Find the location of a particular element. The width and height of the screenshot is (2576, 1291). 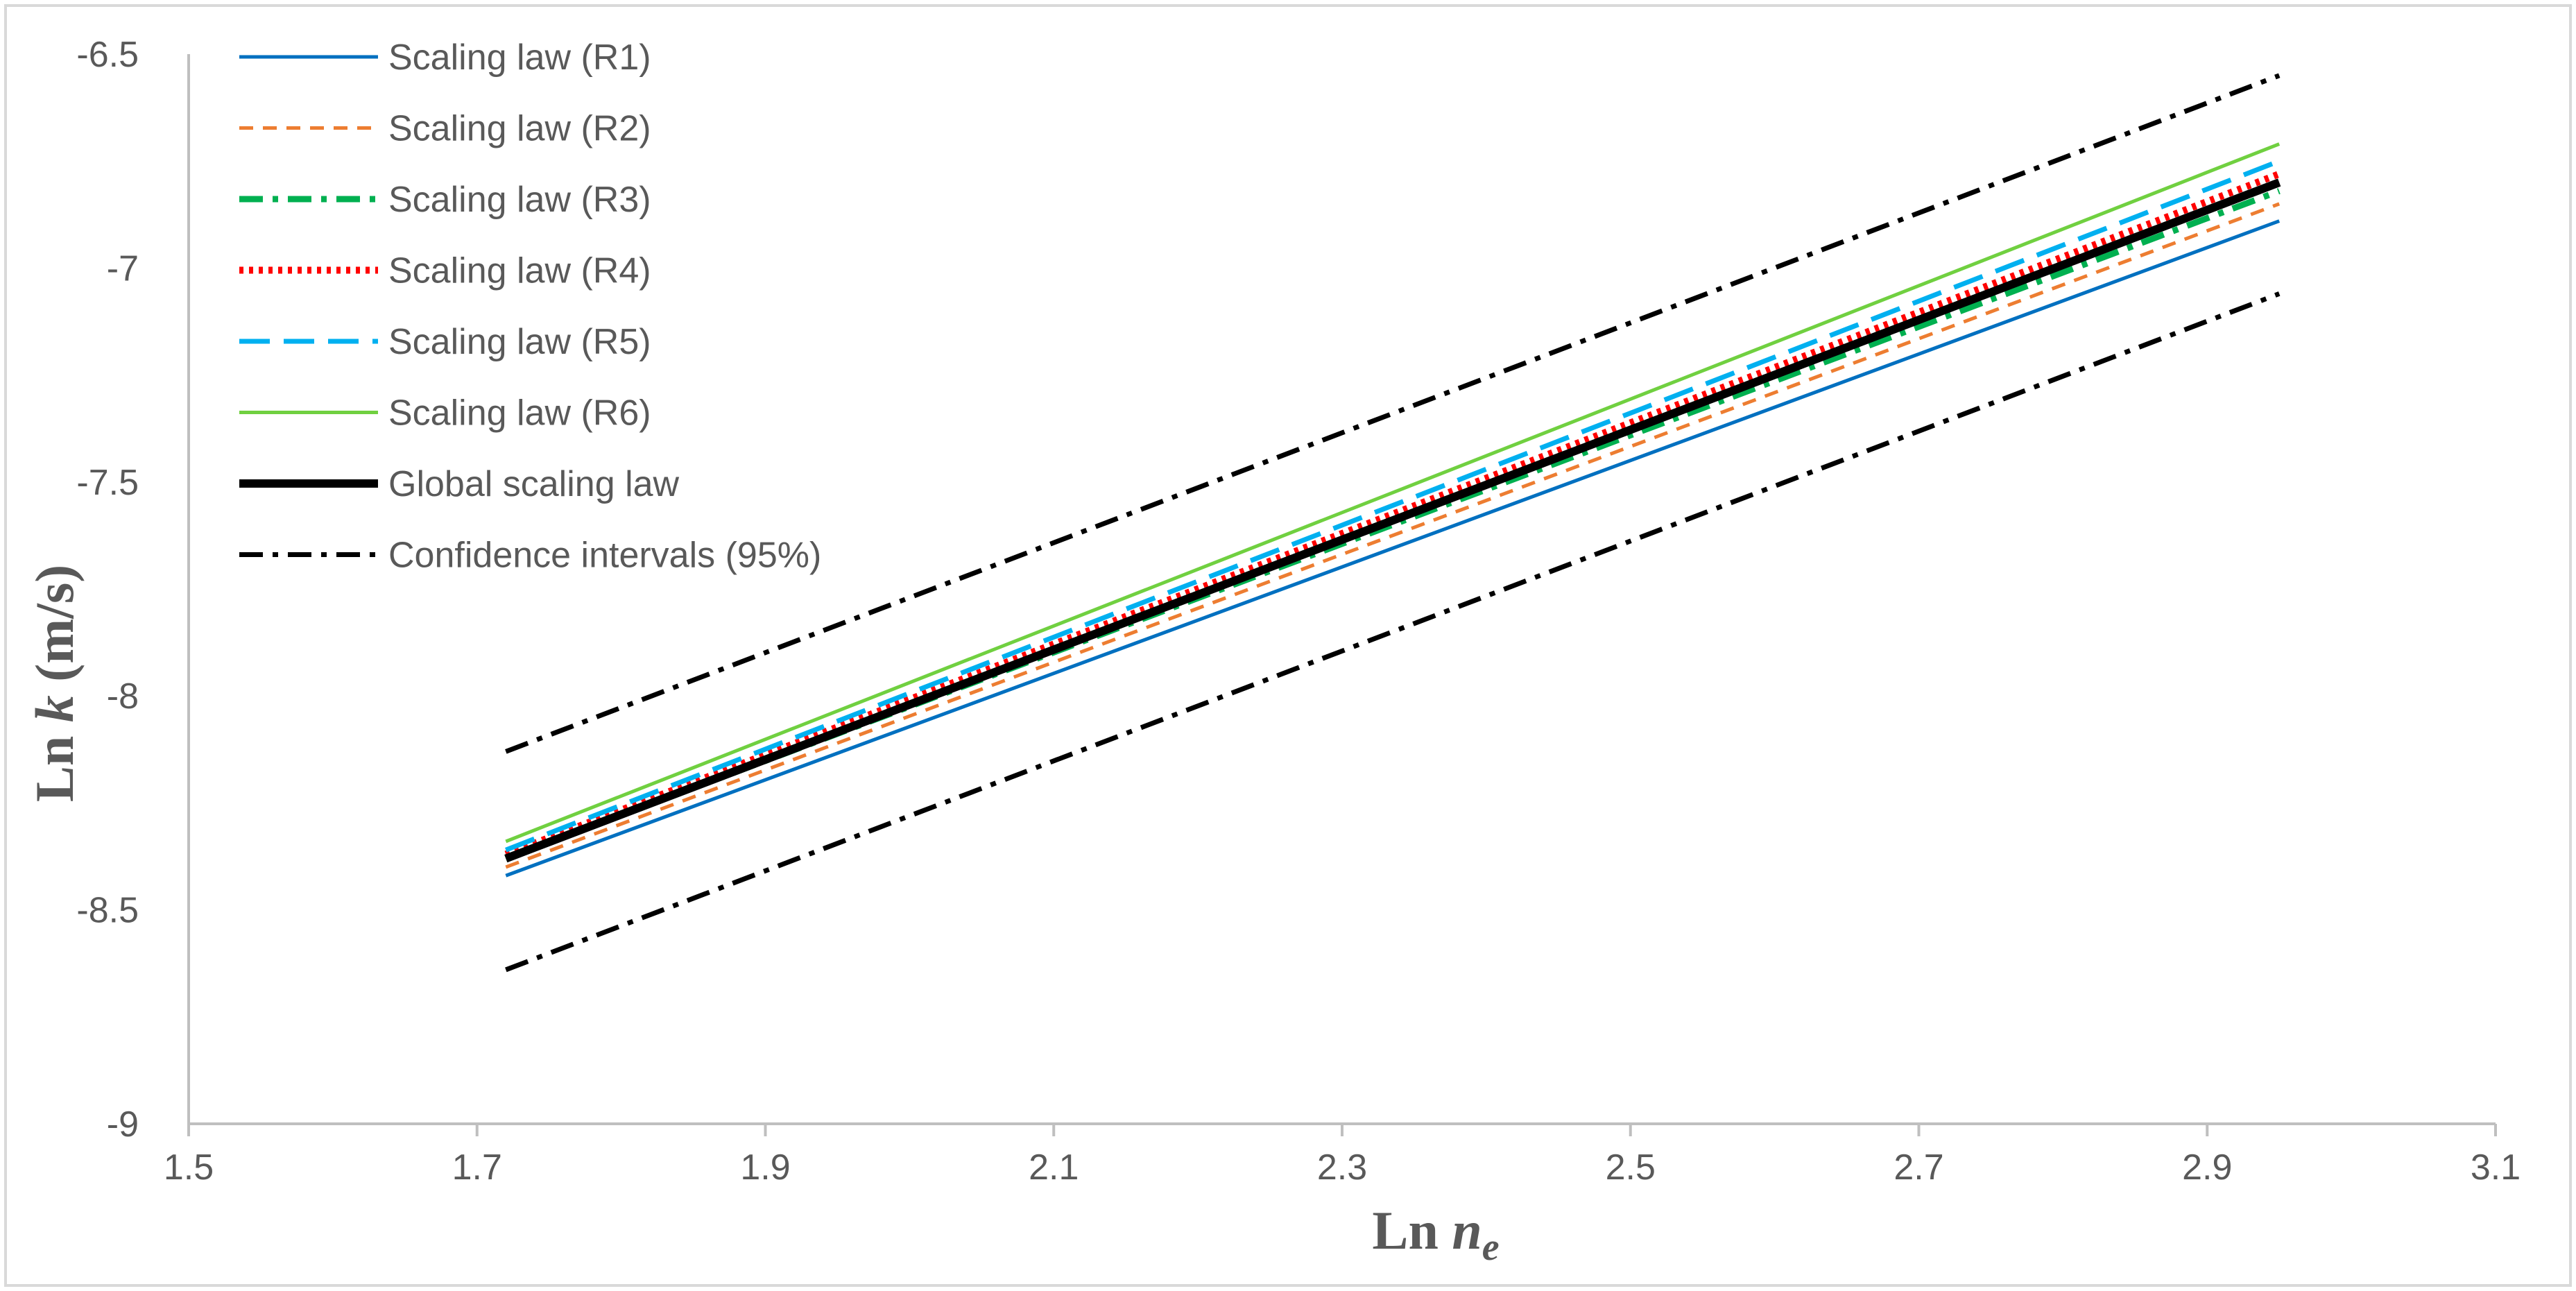

x-tick-label: 1.9 is located at coordinates (765, 1167).